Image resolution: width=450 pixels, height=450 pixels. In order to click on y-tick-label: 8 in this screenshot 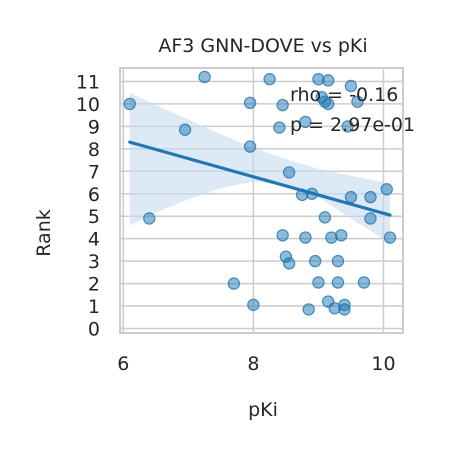, I will do `click(94, 150)`.